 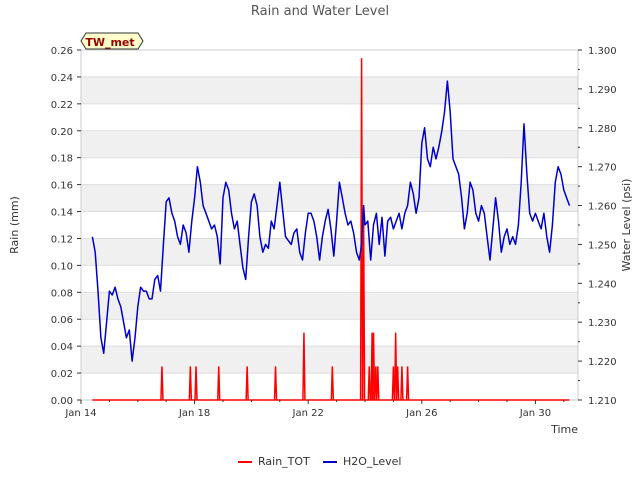 What do you see at coordinates (194, 413) in the screenshot?
I see `x-tick-label: Jan 18` at bounding box center [194, 413].